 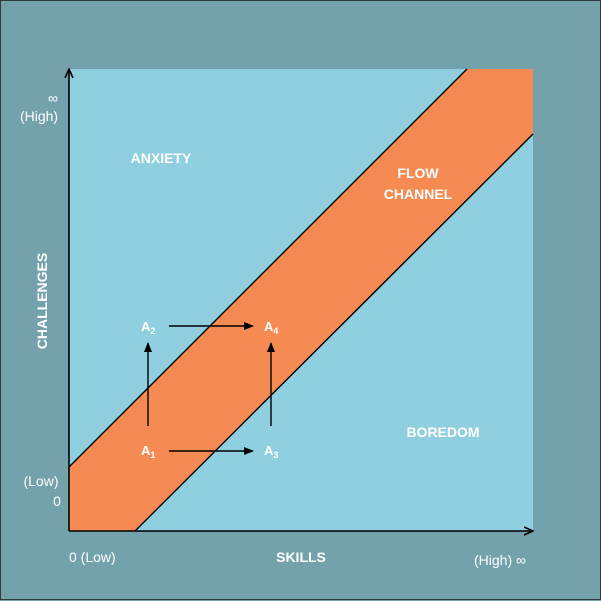 I want to click on point-a3: A3, so click(x=271, y=451).